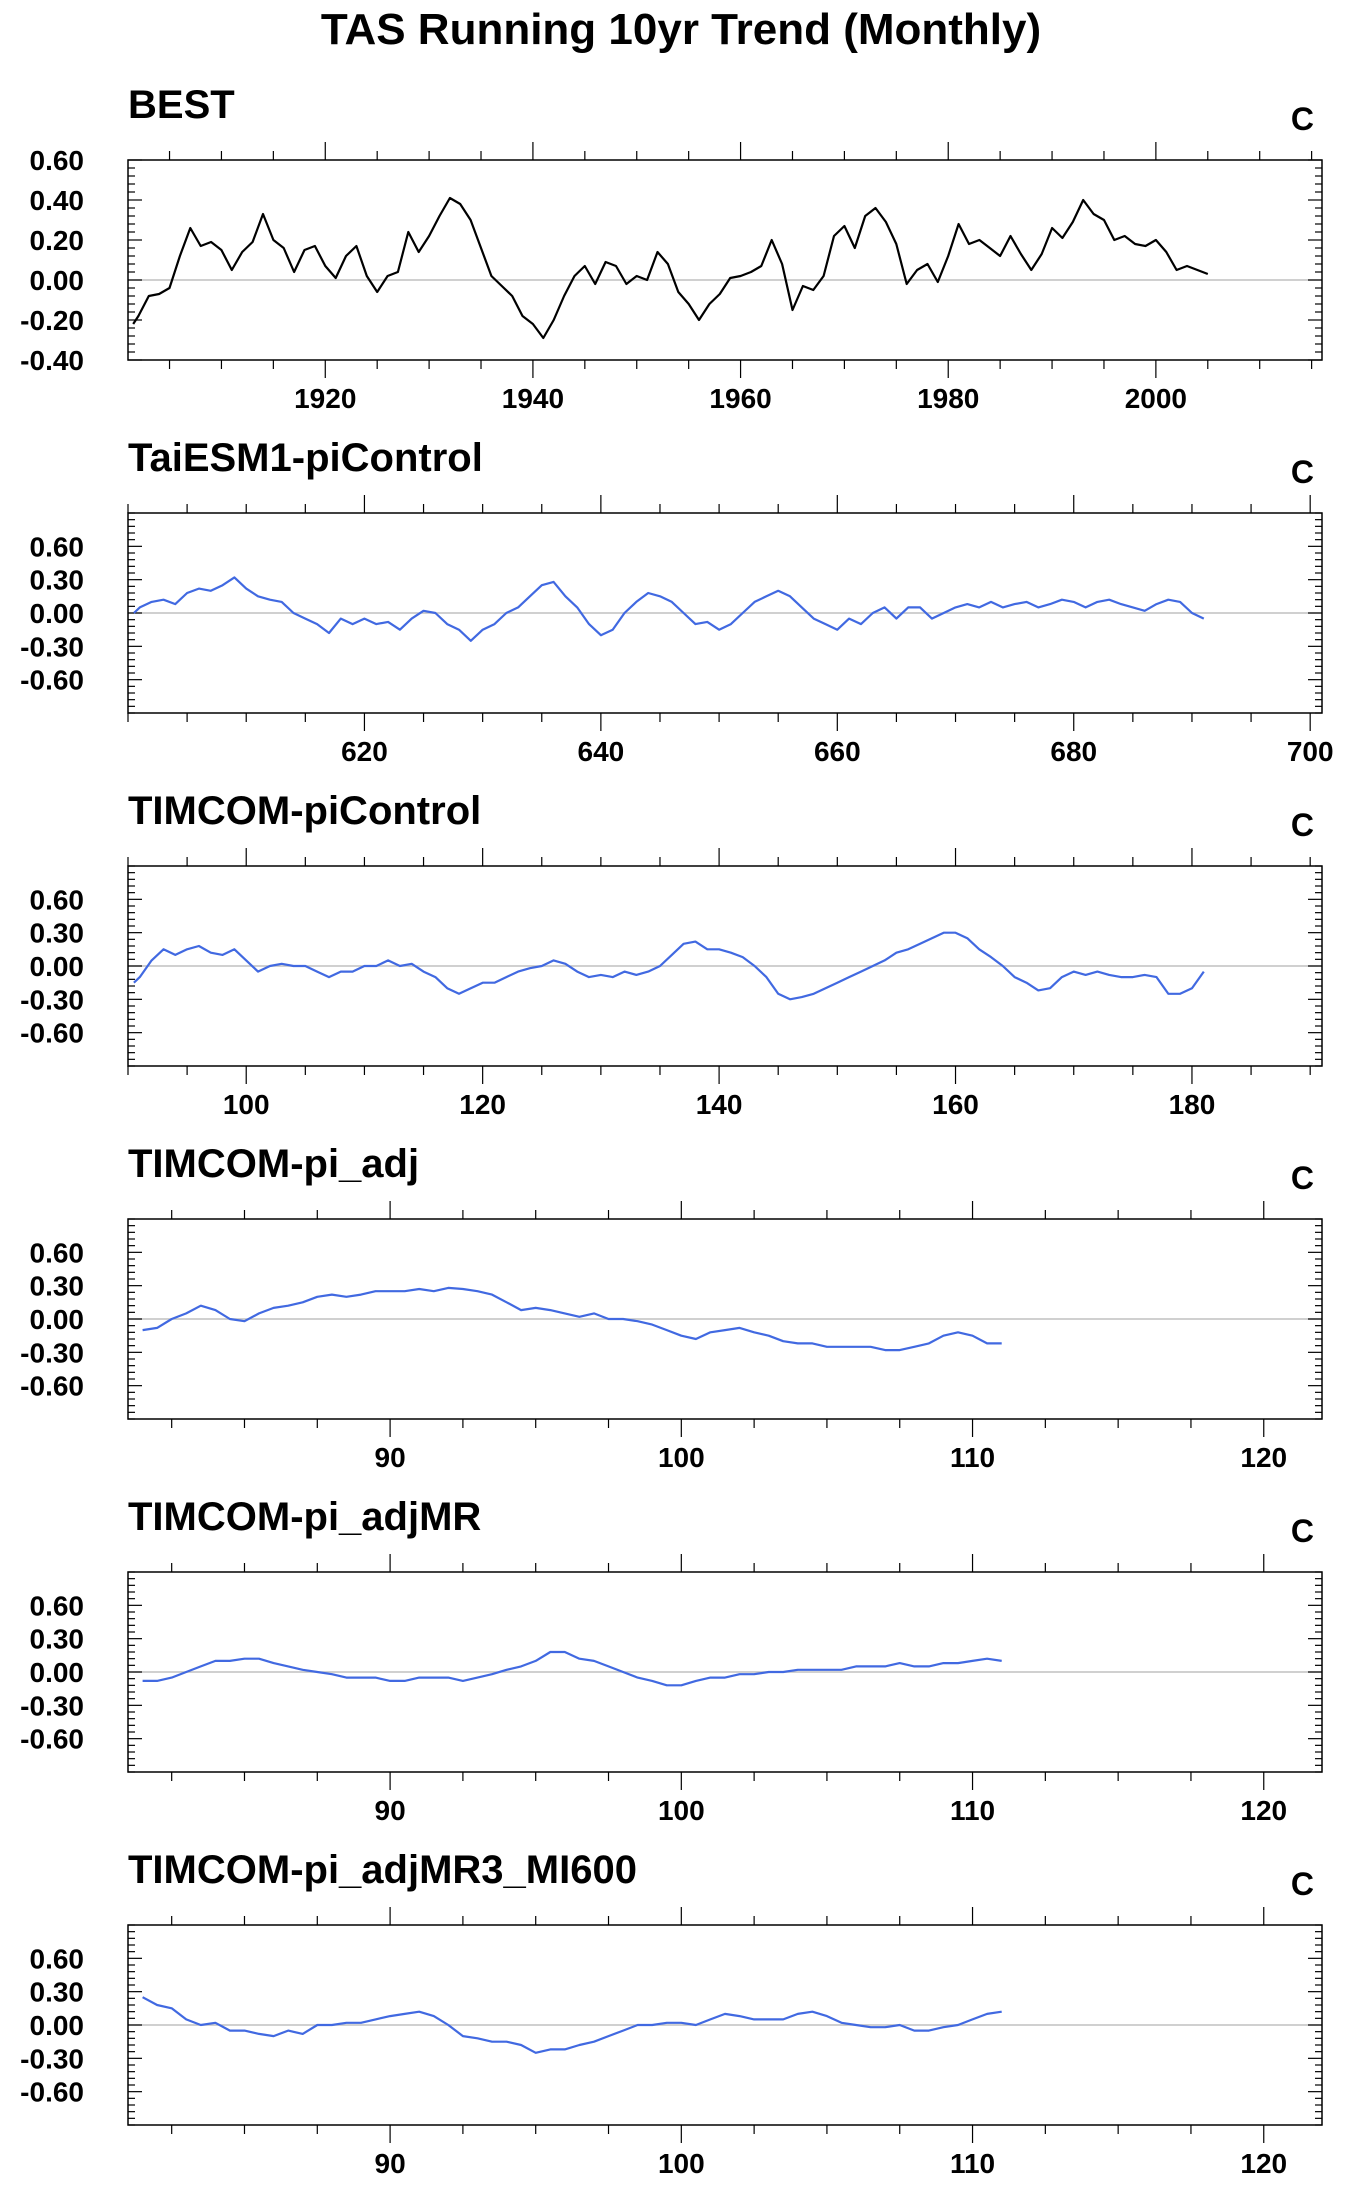 The height and width of the screenshot is (2212, 1362). Describe the element at coordinates (181, 105) in the screenshot. I see `panel-title: BEST` at that location.